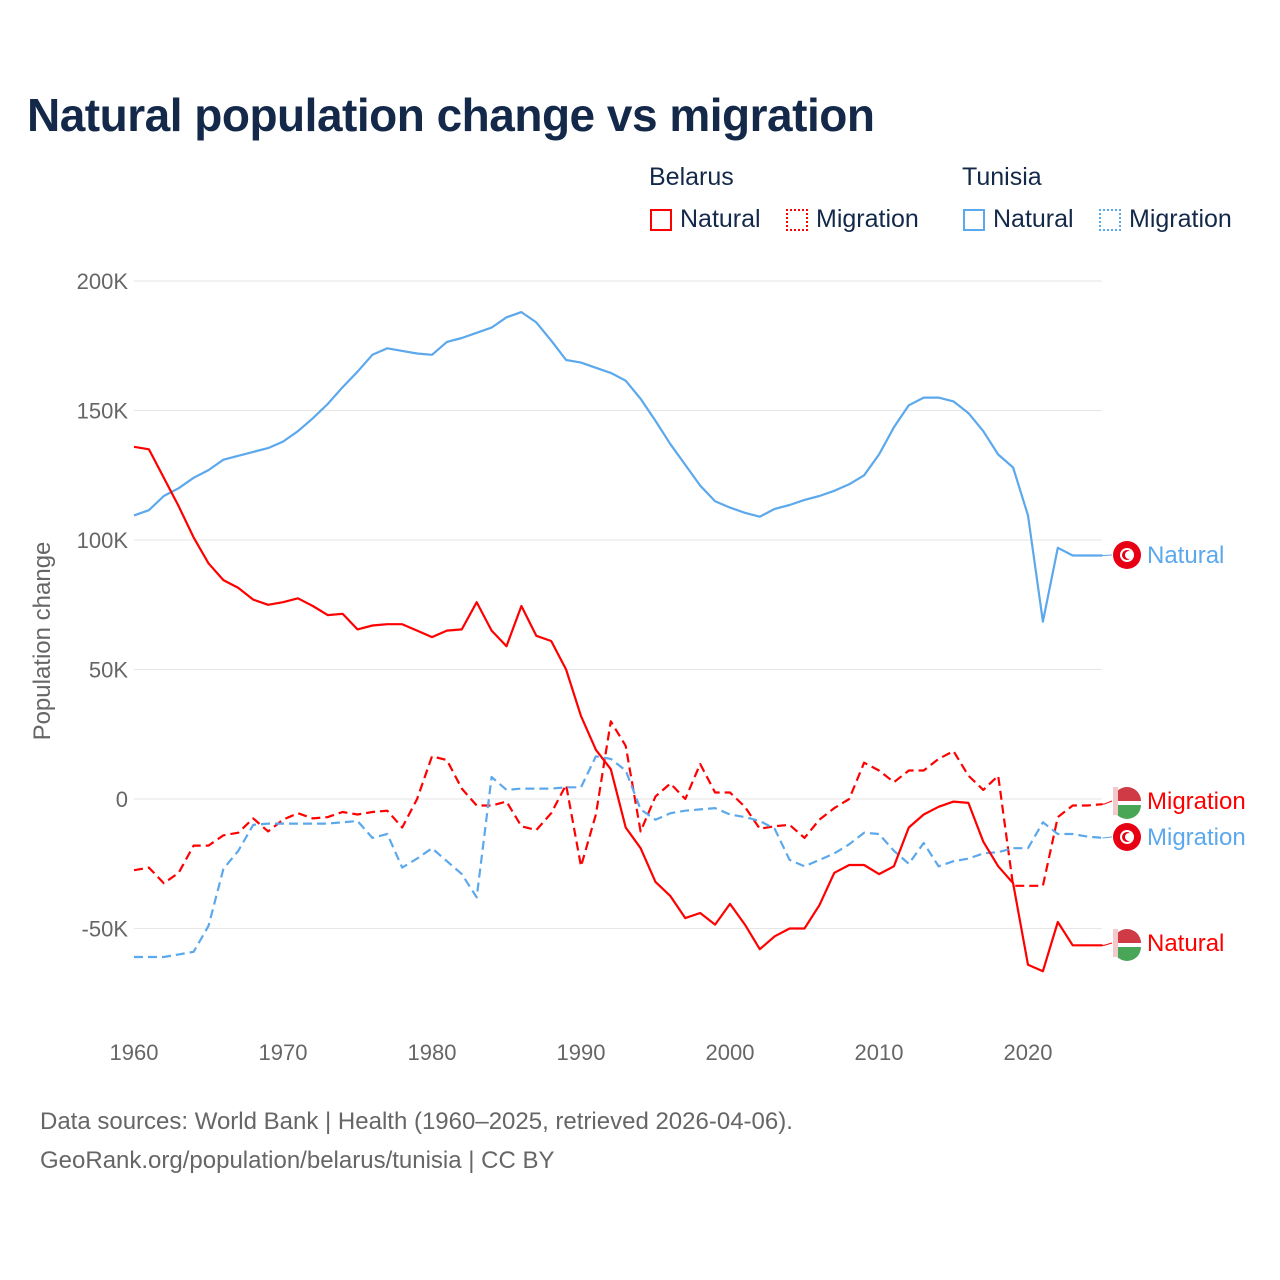 Image resolution: width=1280 pixels, height=1280 pixels. What do you see at coordinates (122, 799) in the screenshot?
I see `y-tick-label: 0` at bounding box center [122, 799].